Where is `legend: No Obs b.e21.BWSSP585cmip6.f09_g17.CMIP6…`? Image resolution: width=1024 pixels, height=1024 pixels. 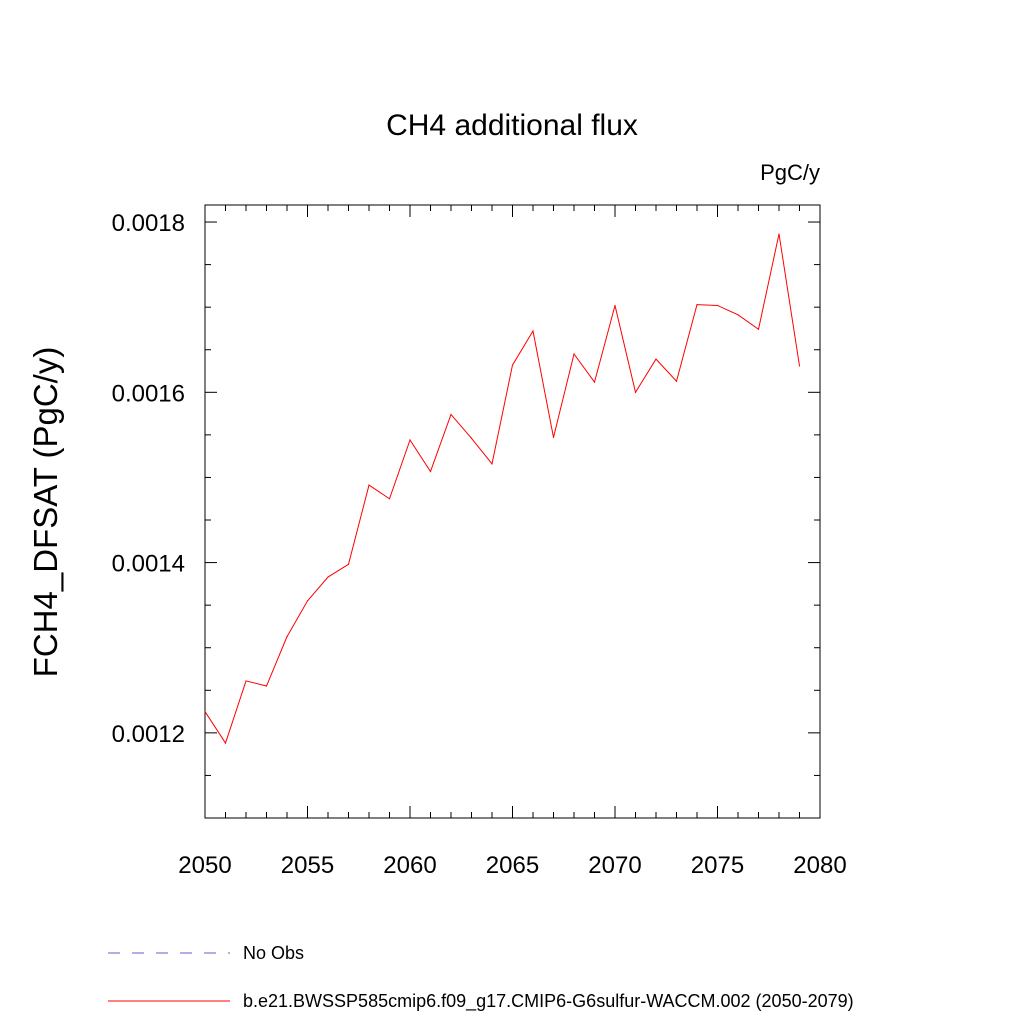 legend: No Obs b.e21.BWSSP585cmip6.f09_g17.CMIP6… is located at coordinates (481, 977).